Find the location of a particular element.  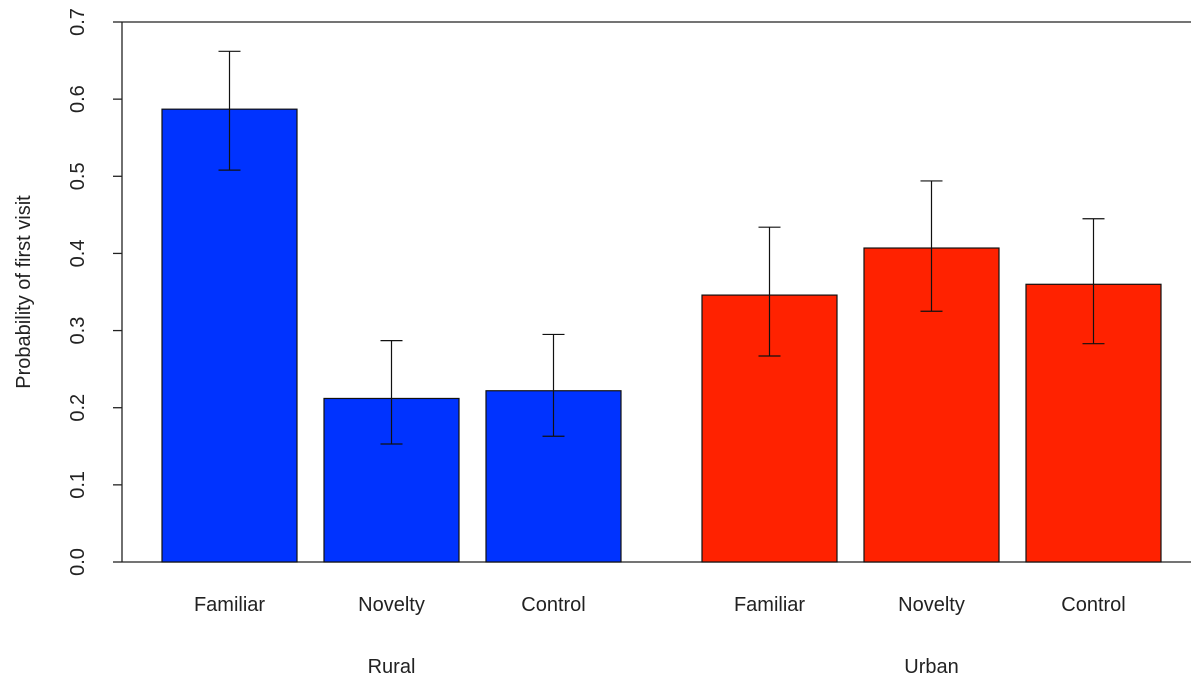

y-tick-label: 0.2 is located at coordinates (78, 408).